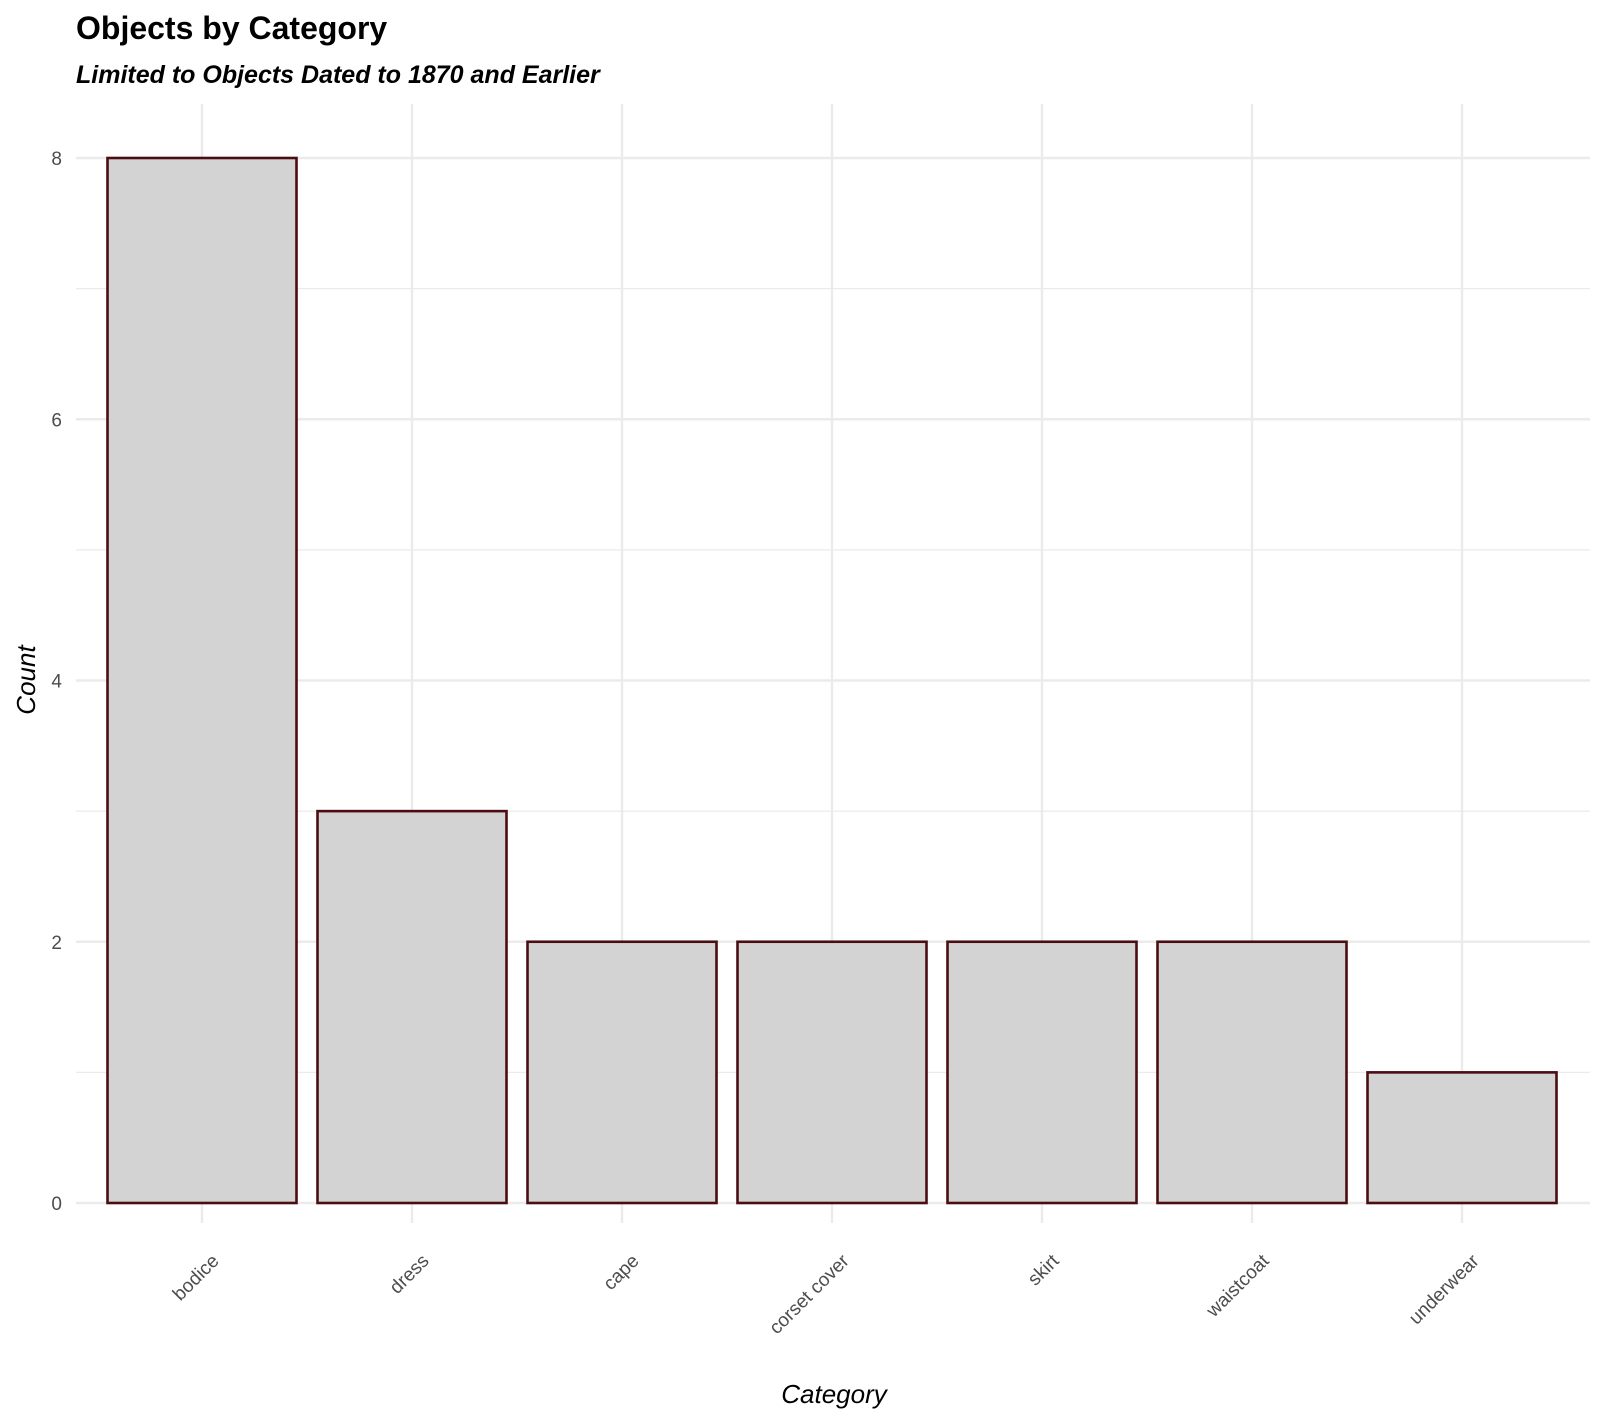  I want to click on bar-dress, so click(412, 1007).